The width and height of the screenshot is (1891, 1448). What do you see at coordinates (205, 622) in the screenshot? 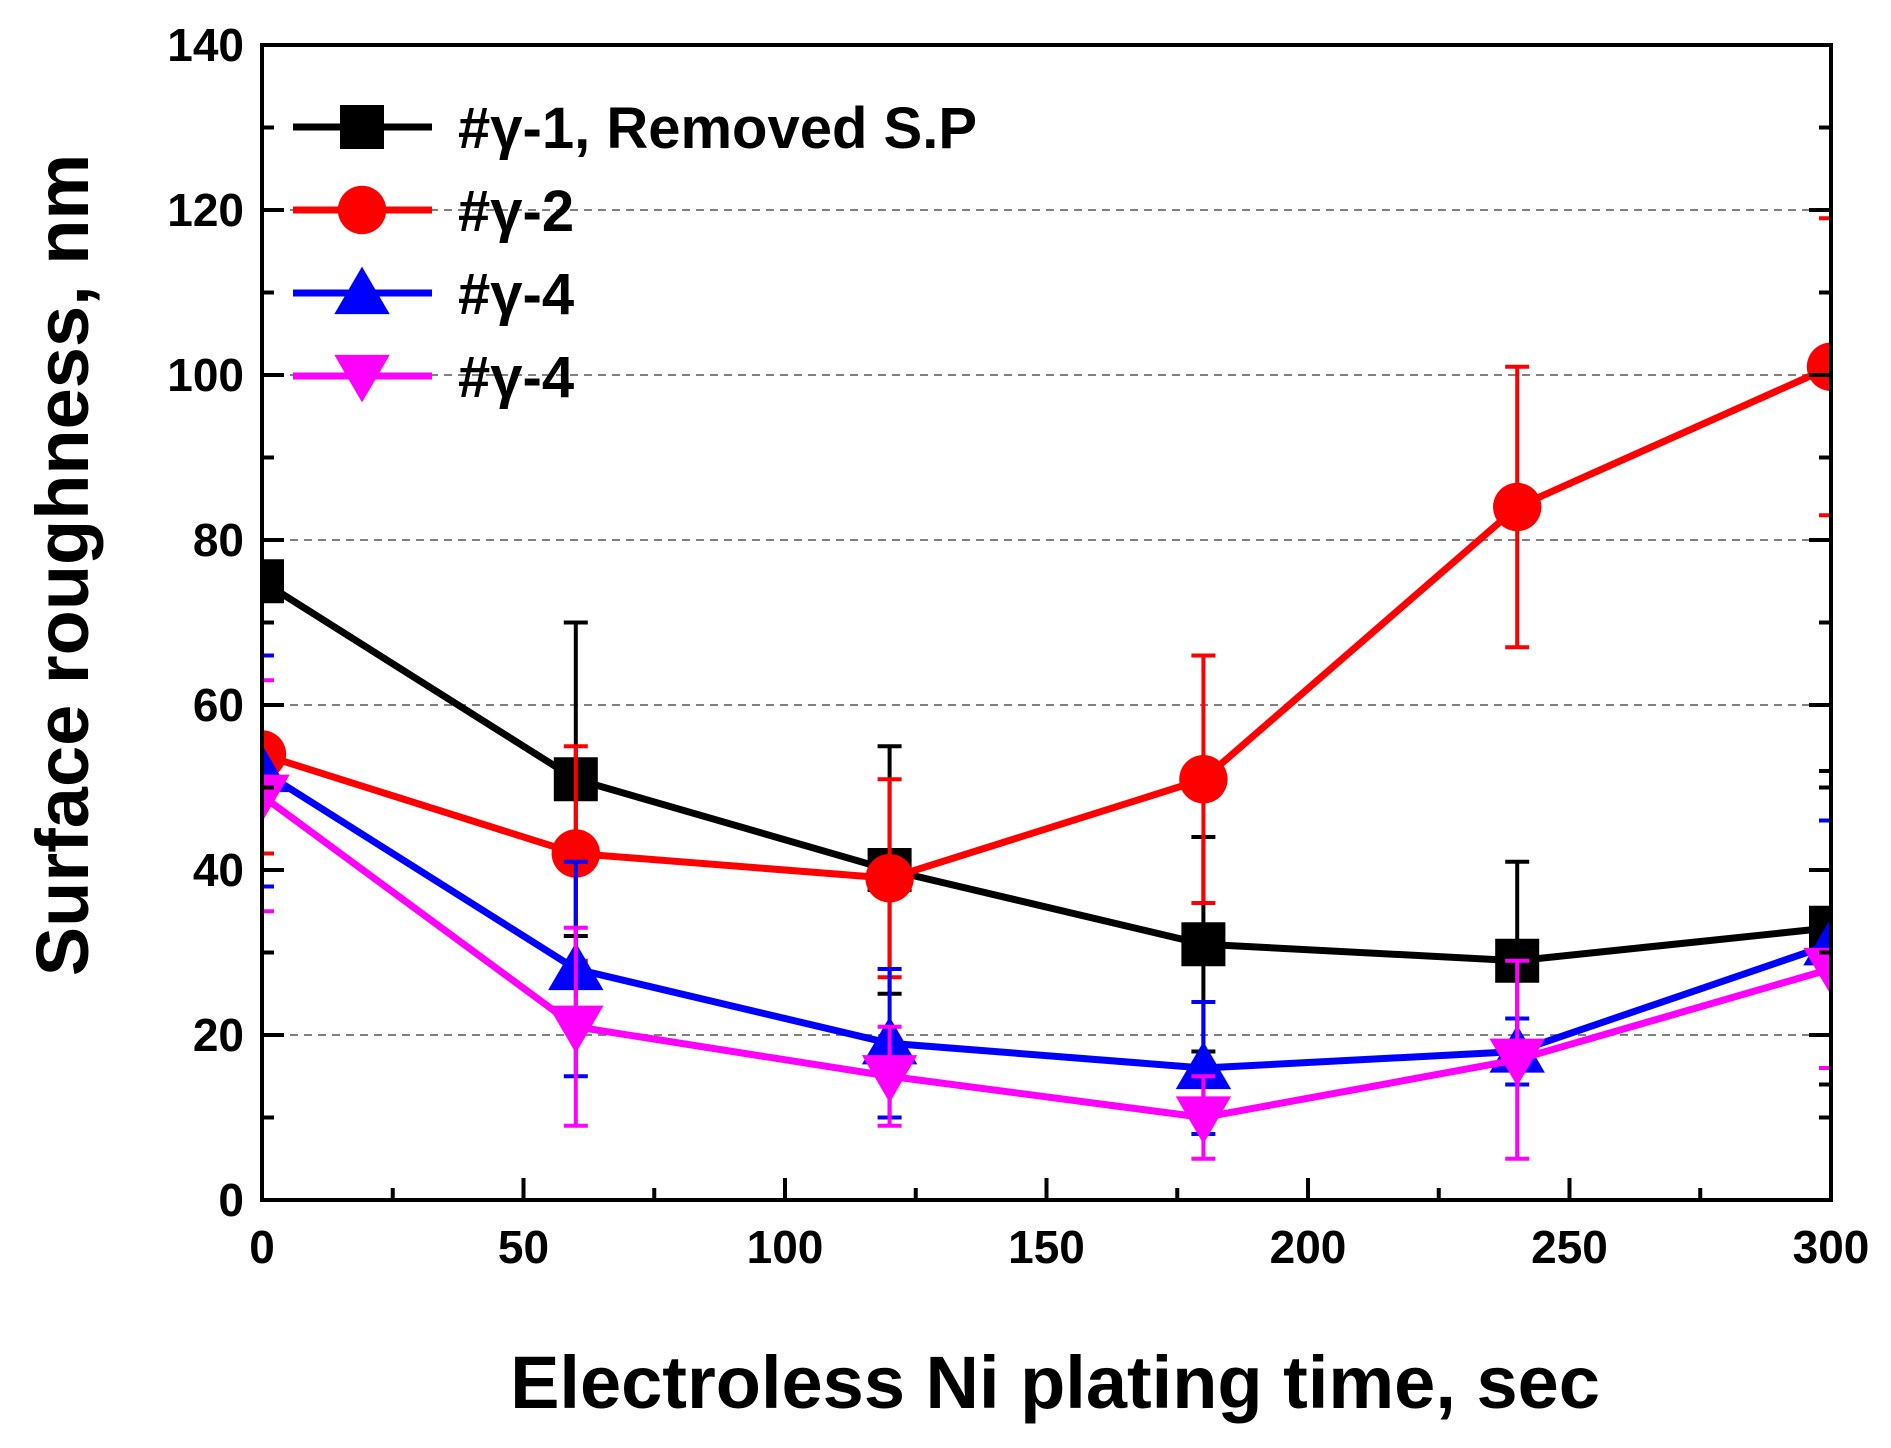
I see `y-tick-labels: 0 20 40 60 80 100 120 140` at bounding box center [205, 622].